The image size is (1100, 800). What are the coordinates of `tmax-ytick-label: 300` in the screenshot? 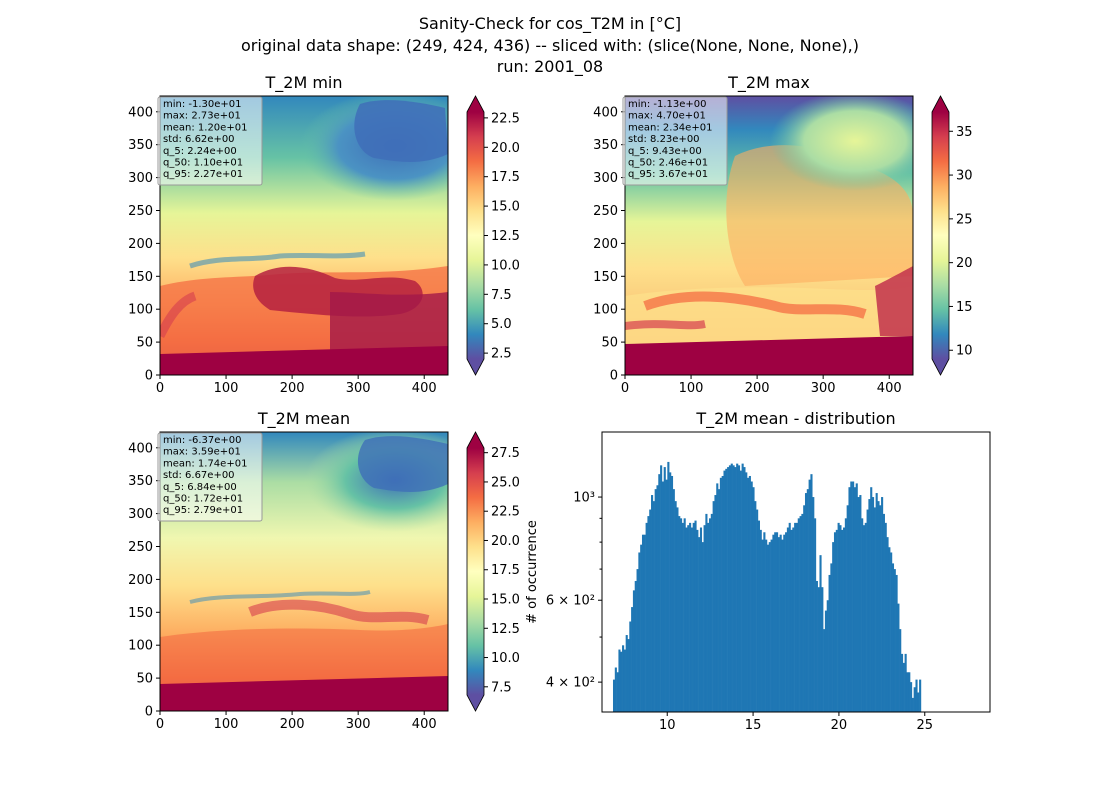 It's located at (605, 178).